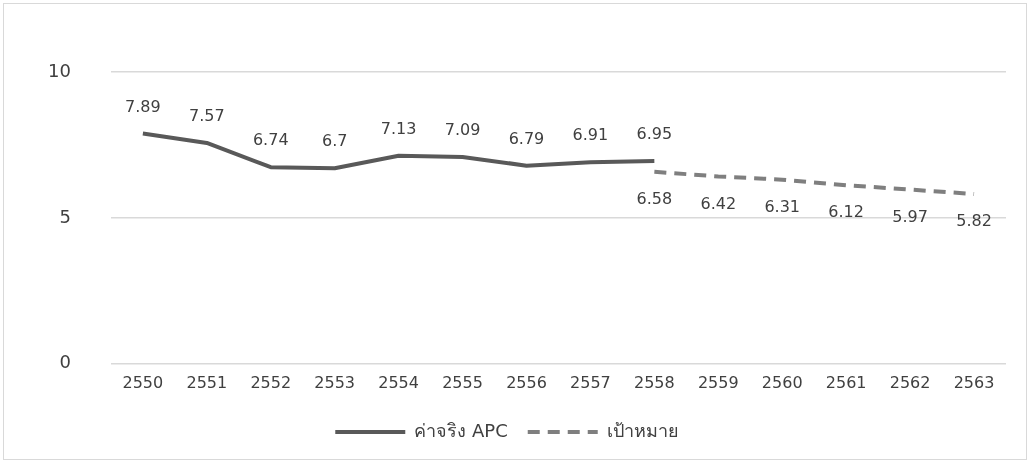  Describe the element at coordinates (846, 382) in the screenshot. I see `x-tick-label: 2561` at that location.